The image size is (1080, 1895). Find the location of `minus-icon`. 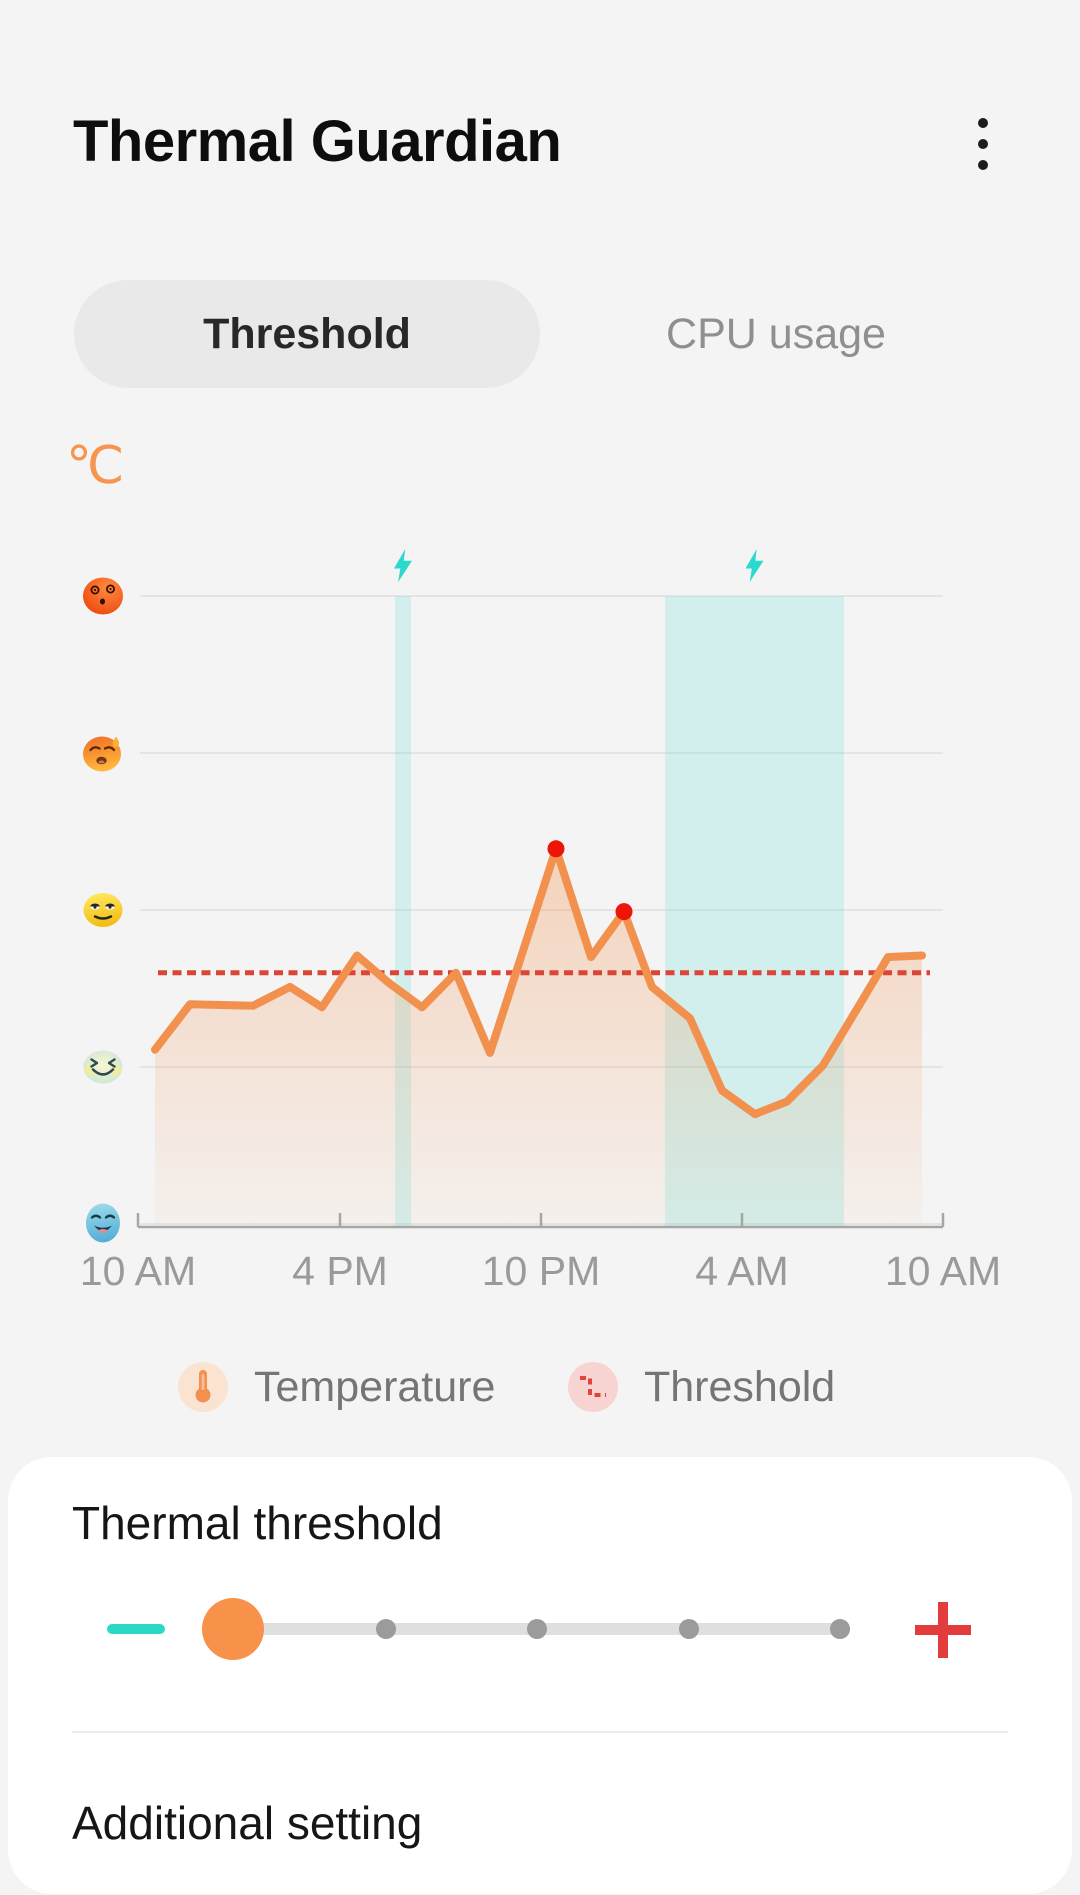

minus-icon is located at coordinates (136, 1629).